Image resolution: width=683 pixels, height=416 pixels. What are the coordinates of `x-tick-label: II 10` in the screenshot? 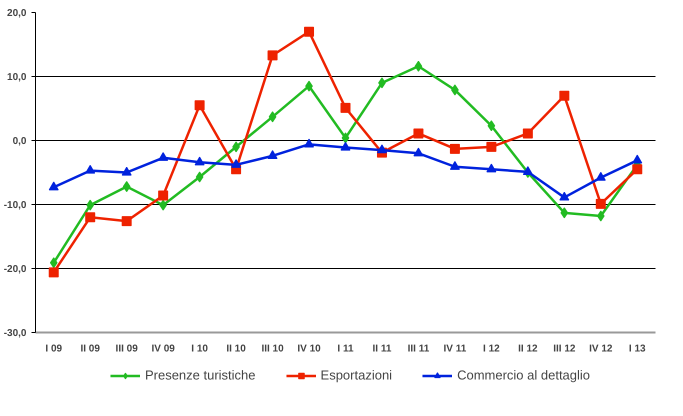 It's located at (236, 349).